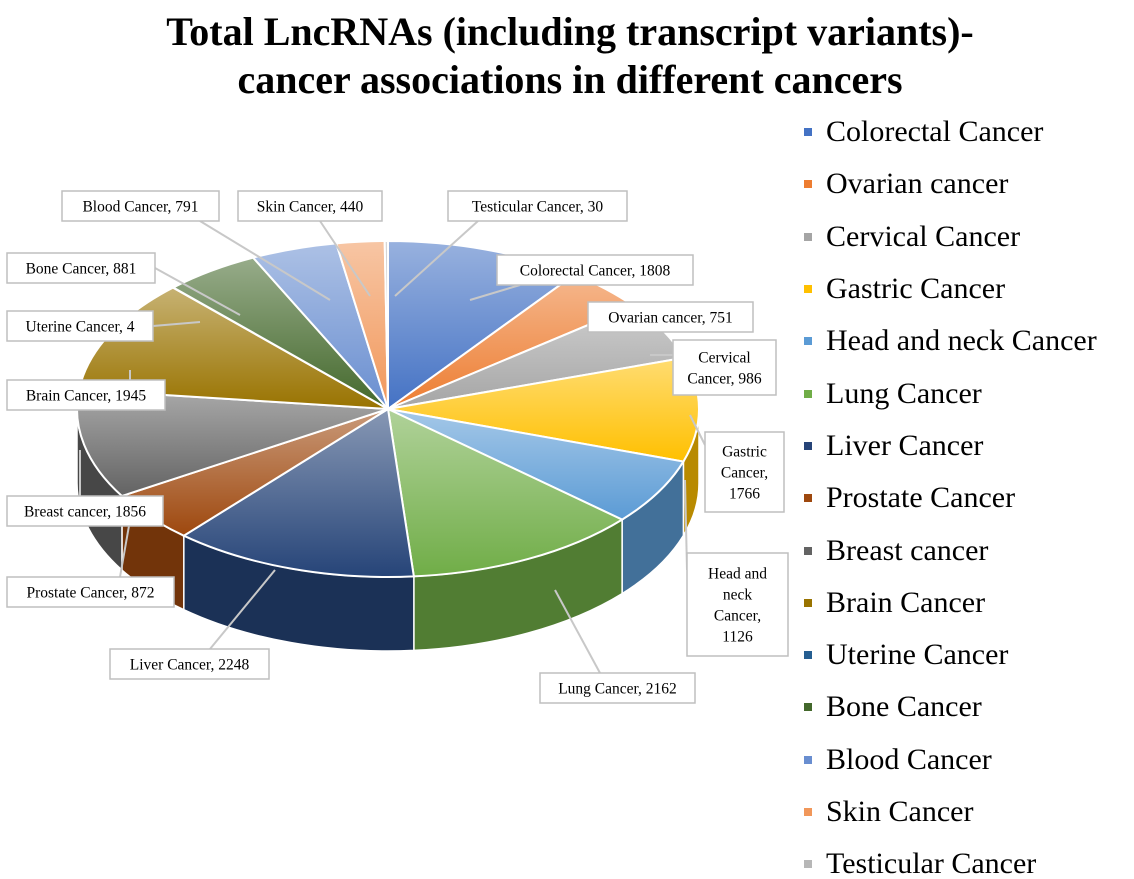 This screenshot has width=1134, height=879. I want to click on data-label-liver-cancer: Liver Cancer, 2248, so click(189, 664).